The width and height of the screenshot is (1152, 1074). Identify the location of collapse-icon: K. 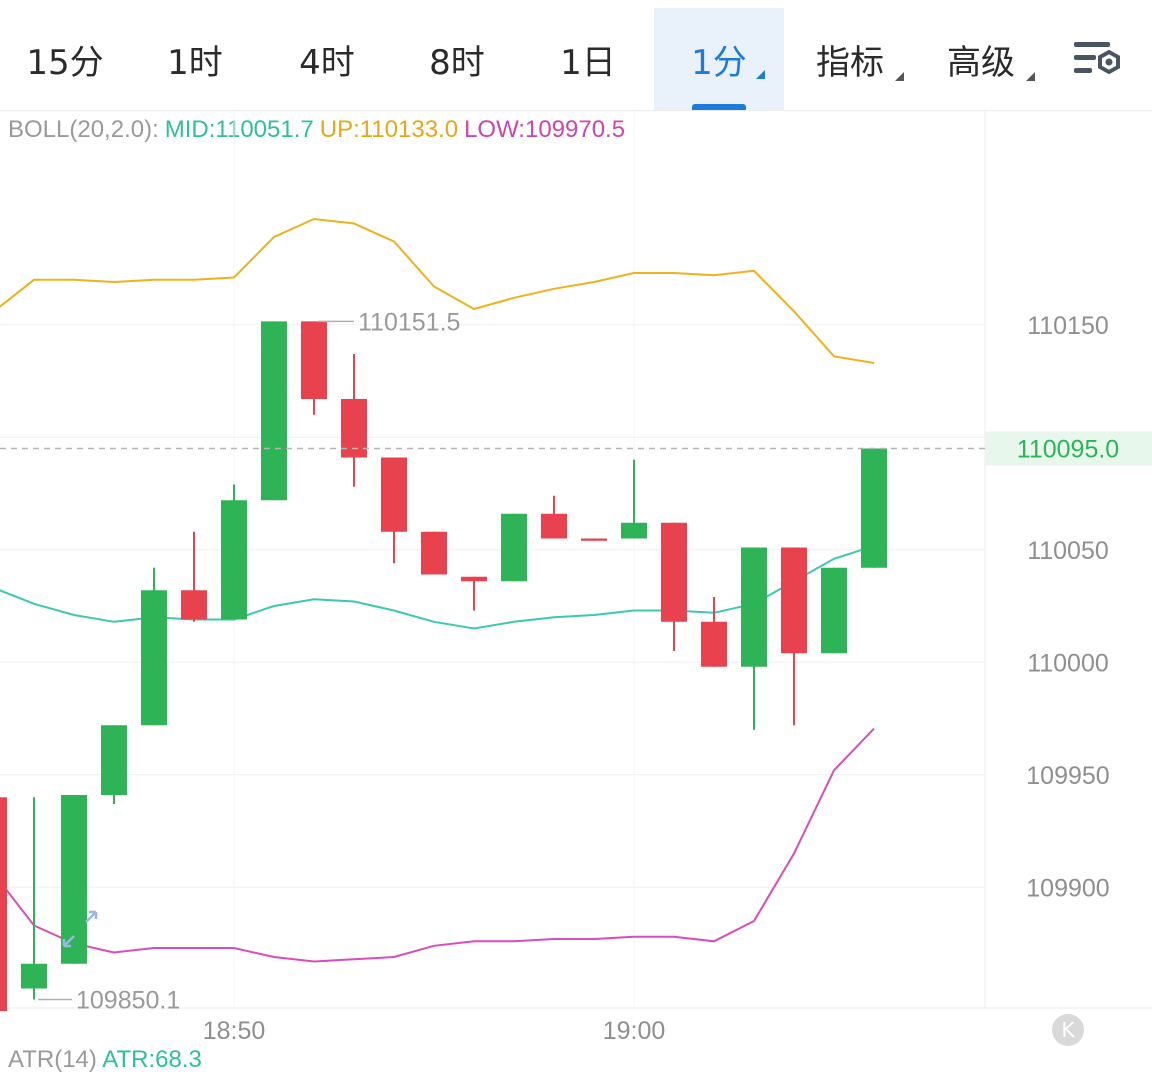
(1068, 1030).